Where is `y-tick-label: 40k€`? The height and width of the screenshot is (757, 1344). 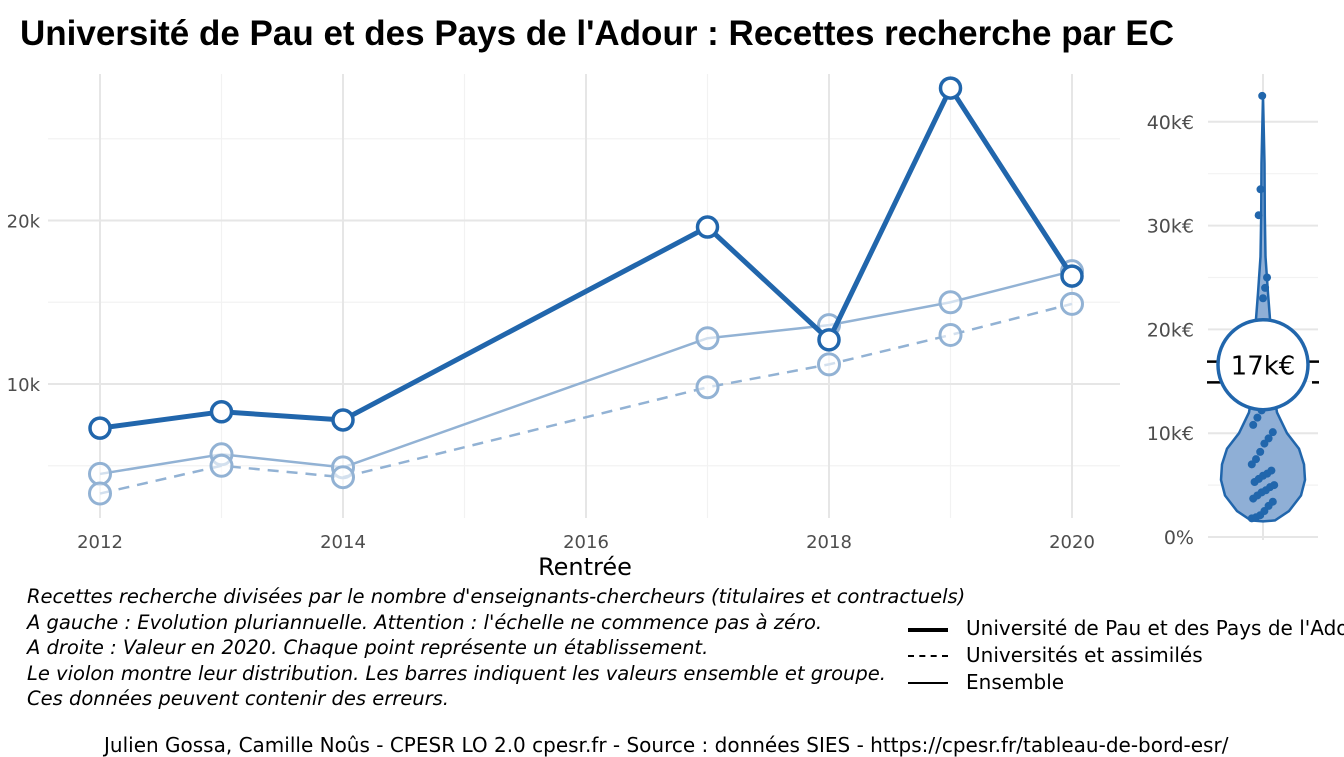 y-tick-label: 40k€ is located at coordinates (1170, 123).